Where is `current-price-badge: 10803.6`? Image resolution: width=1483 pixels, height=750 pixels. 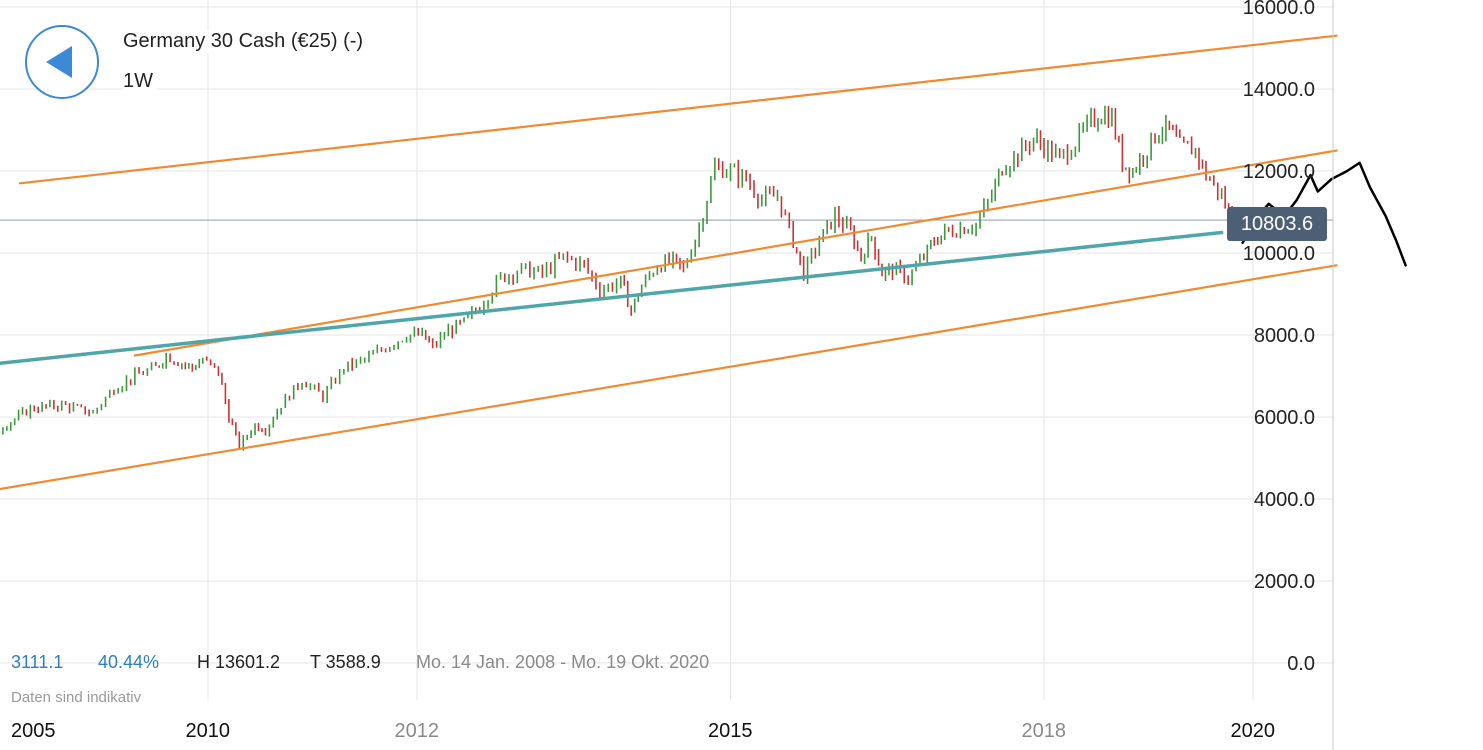 current-price-badge: 10803.6 is located at coordinates (1277, 224).